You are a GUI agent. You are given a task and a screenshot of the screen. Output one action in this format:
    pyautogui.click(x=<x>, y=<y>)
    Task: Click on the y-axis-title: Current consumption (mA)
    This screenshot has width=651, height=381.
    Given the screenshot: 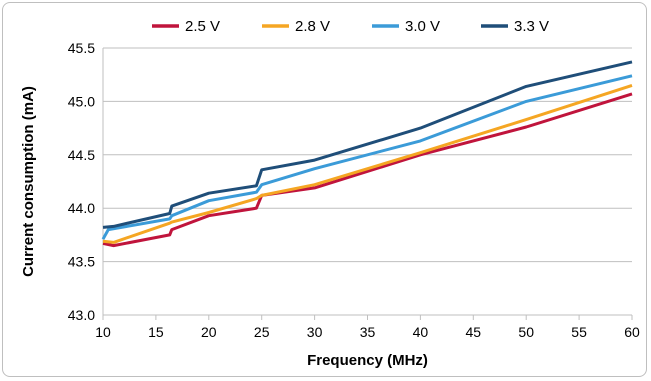 What is the action you would take?
    pyautogui.click(x=28, y=181)
    